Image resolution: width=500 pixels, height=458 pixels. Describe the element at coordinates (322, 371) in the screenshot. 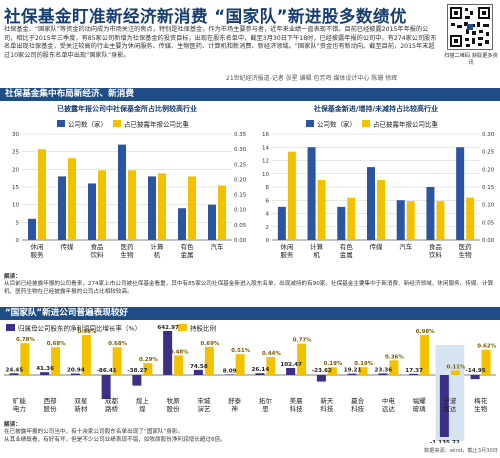

I see `c3-growth-label: -23.62` at that location.